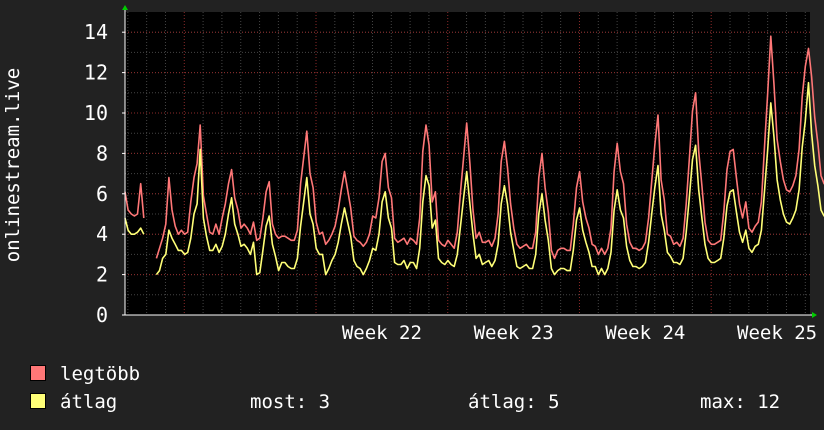  Describe the element at coordinates (415, 402) in the screenshot. I see `legend-item-atlag: átlag most: 3 átlag: 5 max: 12` at that location.